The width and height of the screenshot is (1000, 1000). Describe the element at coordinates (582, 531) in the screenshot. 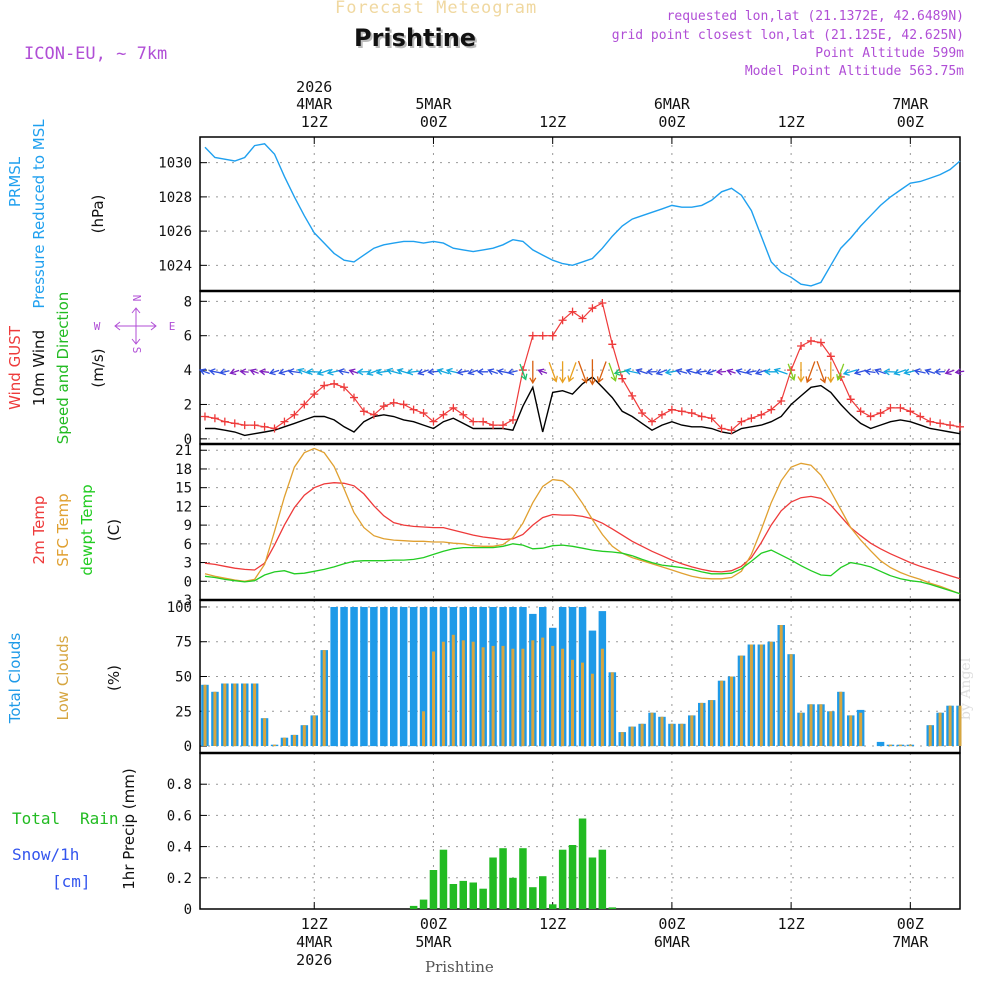

I see `temp-2m-line` at that location.